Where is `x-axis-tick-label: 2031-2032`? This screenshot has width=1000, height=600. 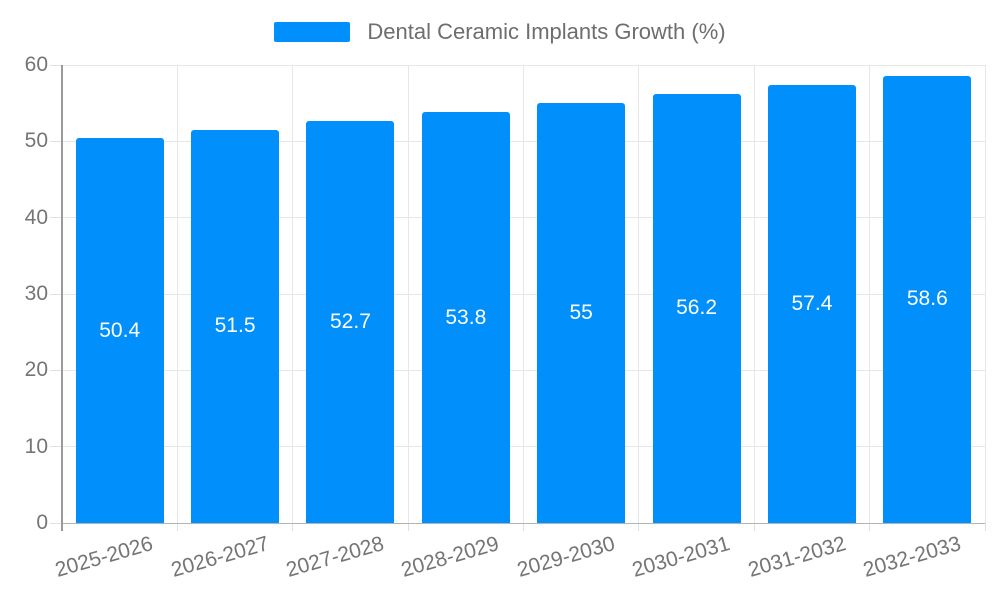
x-axis-tick-label: 2031-2032 is located at coordinates (797, 557).